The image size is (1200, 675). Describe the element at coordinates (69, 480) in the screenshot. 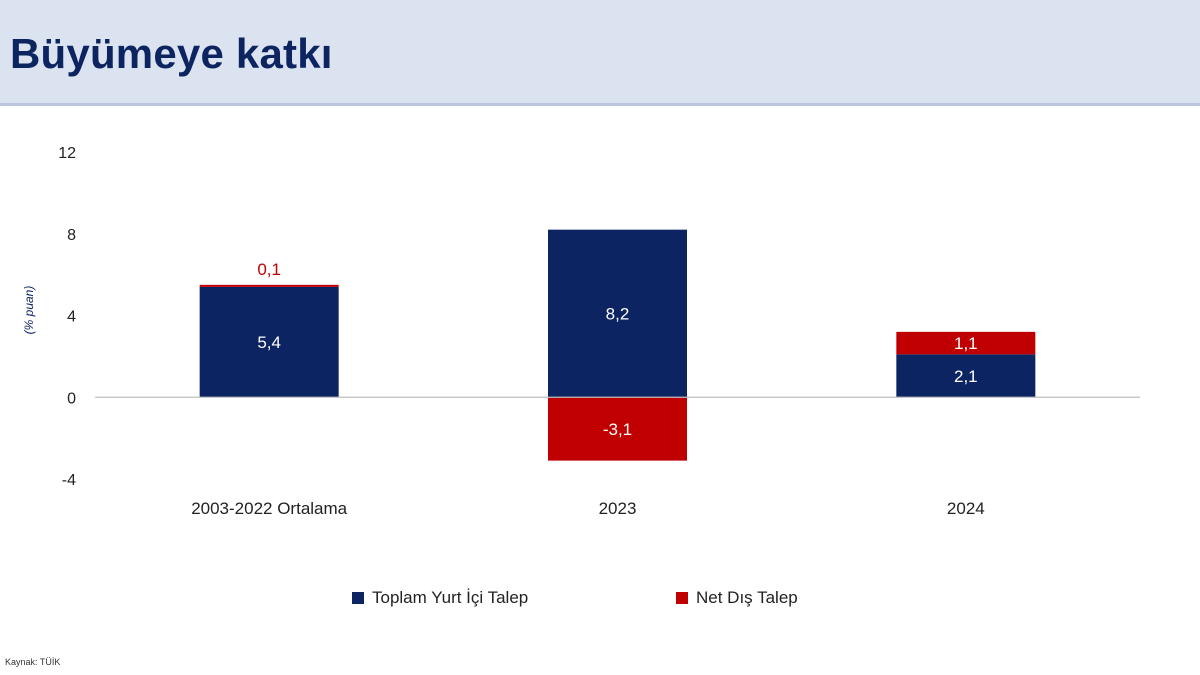

I see `y-tick-label: -4` at that location.